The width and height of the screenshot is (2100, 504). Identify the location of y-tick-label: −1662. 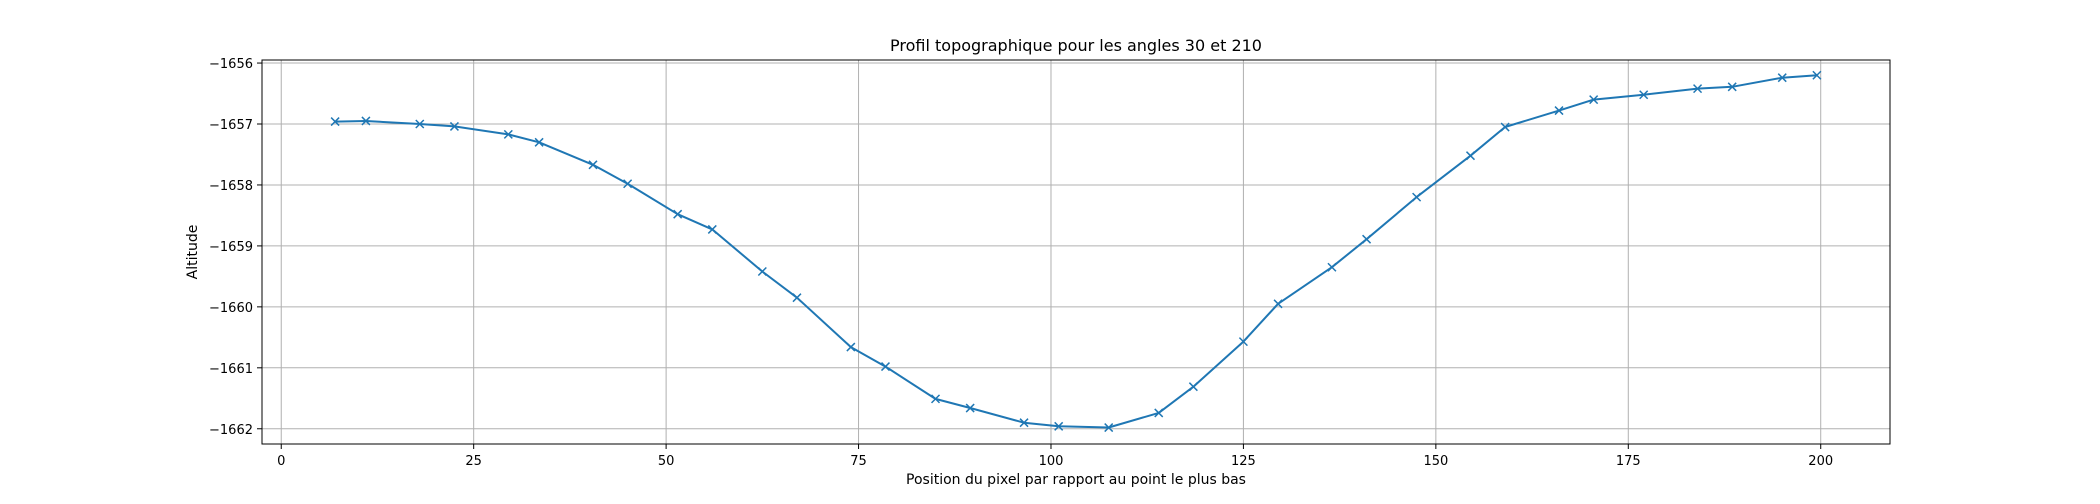
(231, 430).